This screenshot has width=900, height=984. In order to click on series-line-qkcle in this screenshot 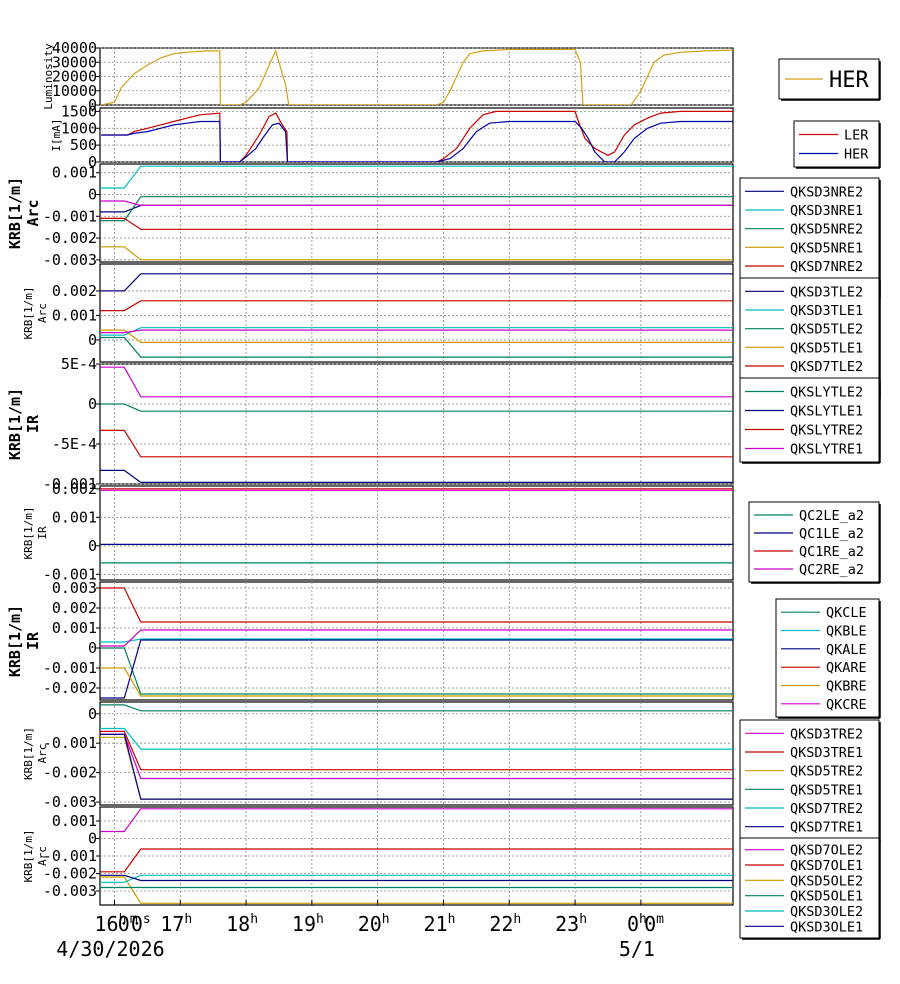, I will do `click(416, 671)`.